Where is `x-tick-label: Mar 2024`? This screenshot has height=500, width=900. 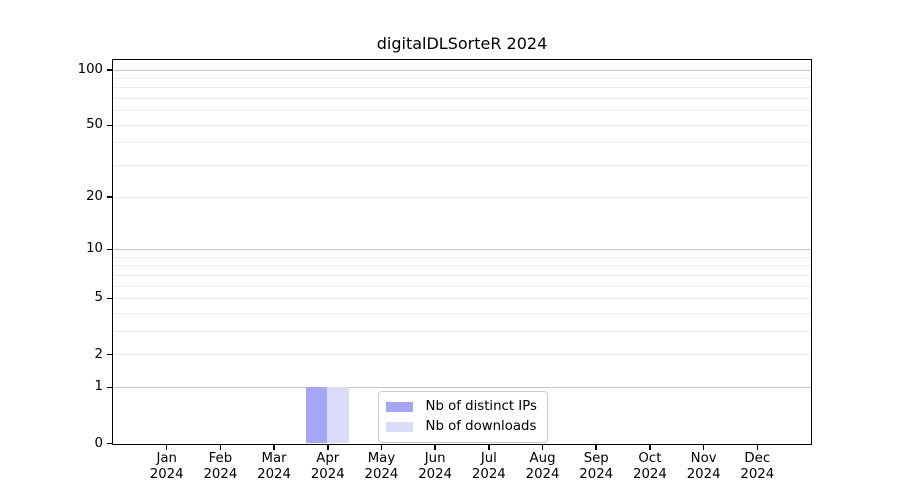 x-tick-label: Mar 2024 is located at coordinates (274, 466).